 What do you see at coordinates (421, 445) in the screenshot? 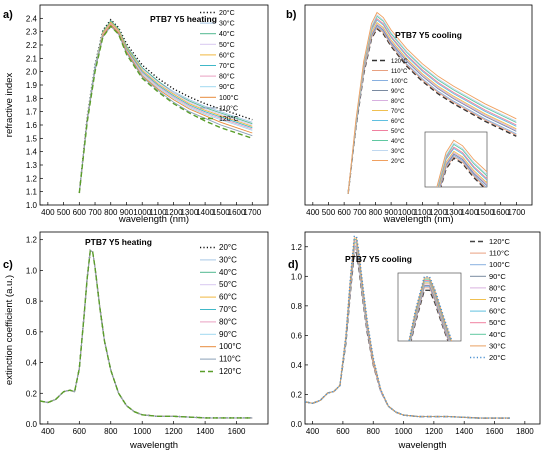
I see `x-axis-label: wavelength` at bounding box center [421, 445].